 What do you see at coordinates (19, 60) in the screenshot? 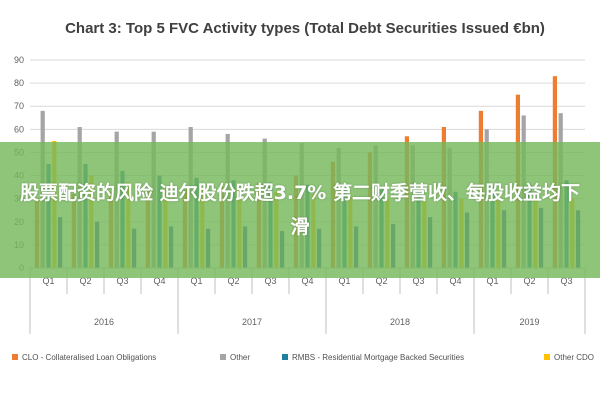
I see `y-tick-label: 90` at bounding box center [19, 60].